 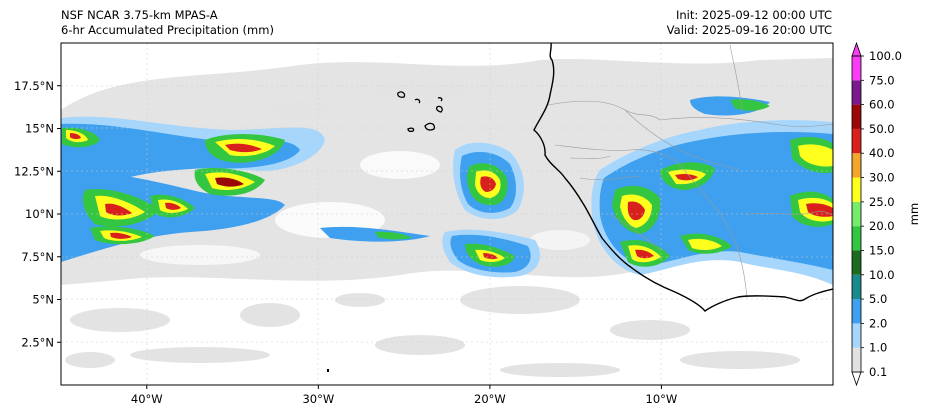 What do you see at coordinates (882, 275) in the screenshot?
I see `colorbar-label: 10.0` at bounding box center [882, 275].